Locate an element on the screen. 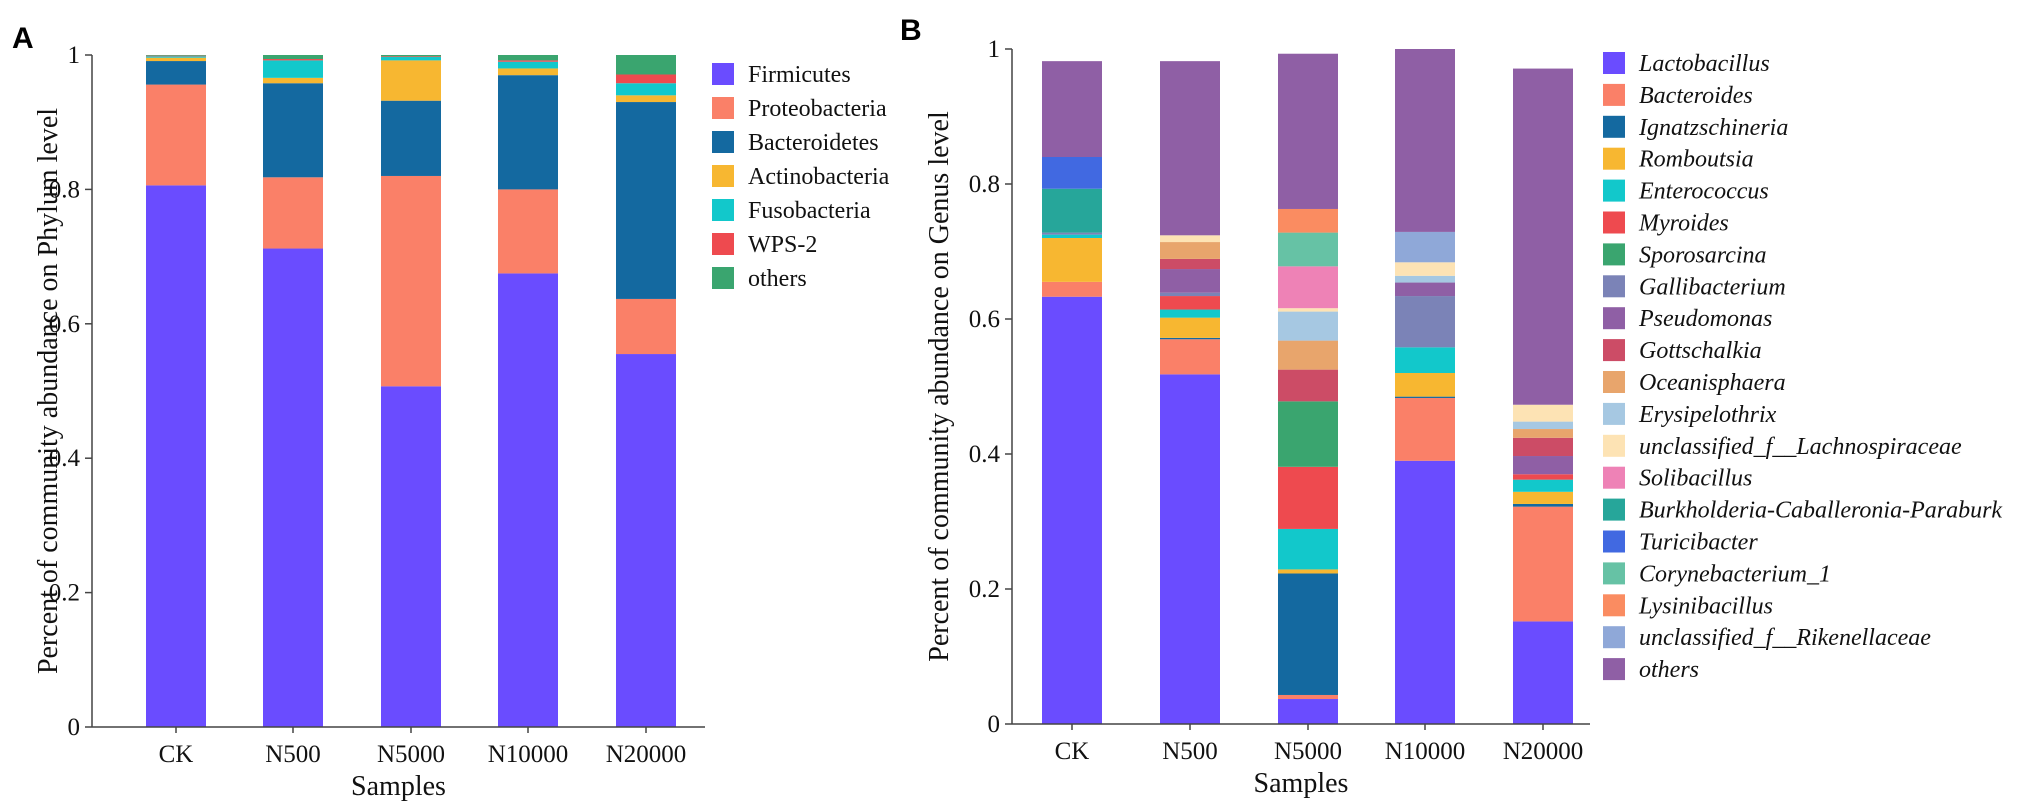  bar-segment-n5000-fusobacteria is located at coordinates (411, 59).